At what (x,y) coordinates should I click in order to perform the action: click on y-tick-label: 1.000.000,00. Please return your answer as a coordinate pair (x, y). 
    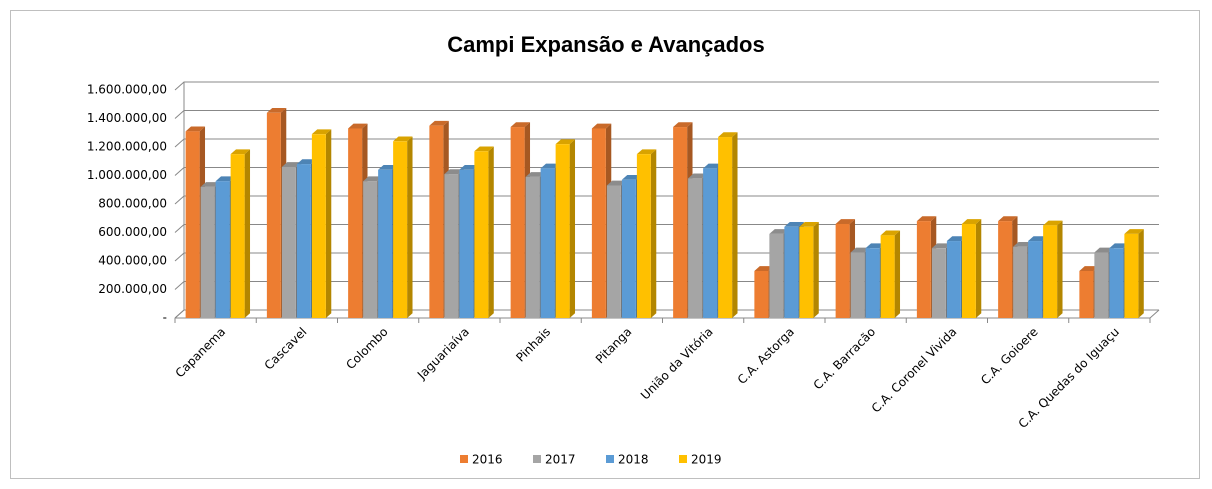
    Looking at the image, I should click on (127, 175).